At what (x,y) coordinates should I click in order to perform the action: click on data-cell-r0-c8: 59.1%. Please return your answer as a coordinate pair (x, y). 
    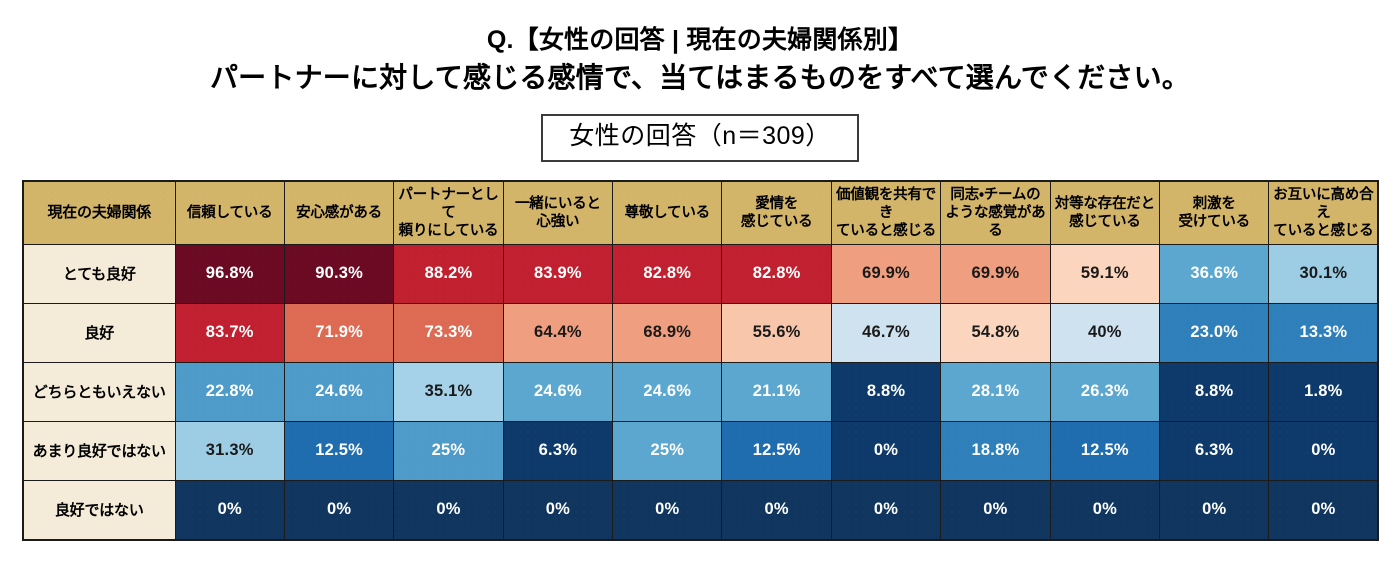
    Looking at the image, I should click on (1105, 273).